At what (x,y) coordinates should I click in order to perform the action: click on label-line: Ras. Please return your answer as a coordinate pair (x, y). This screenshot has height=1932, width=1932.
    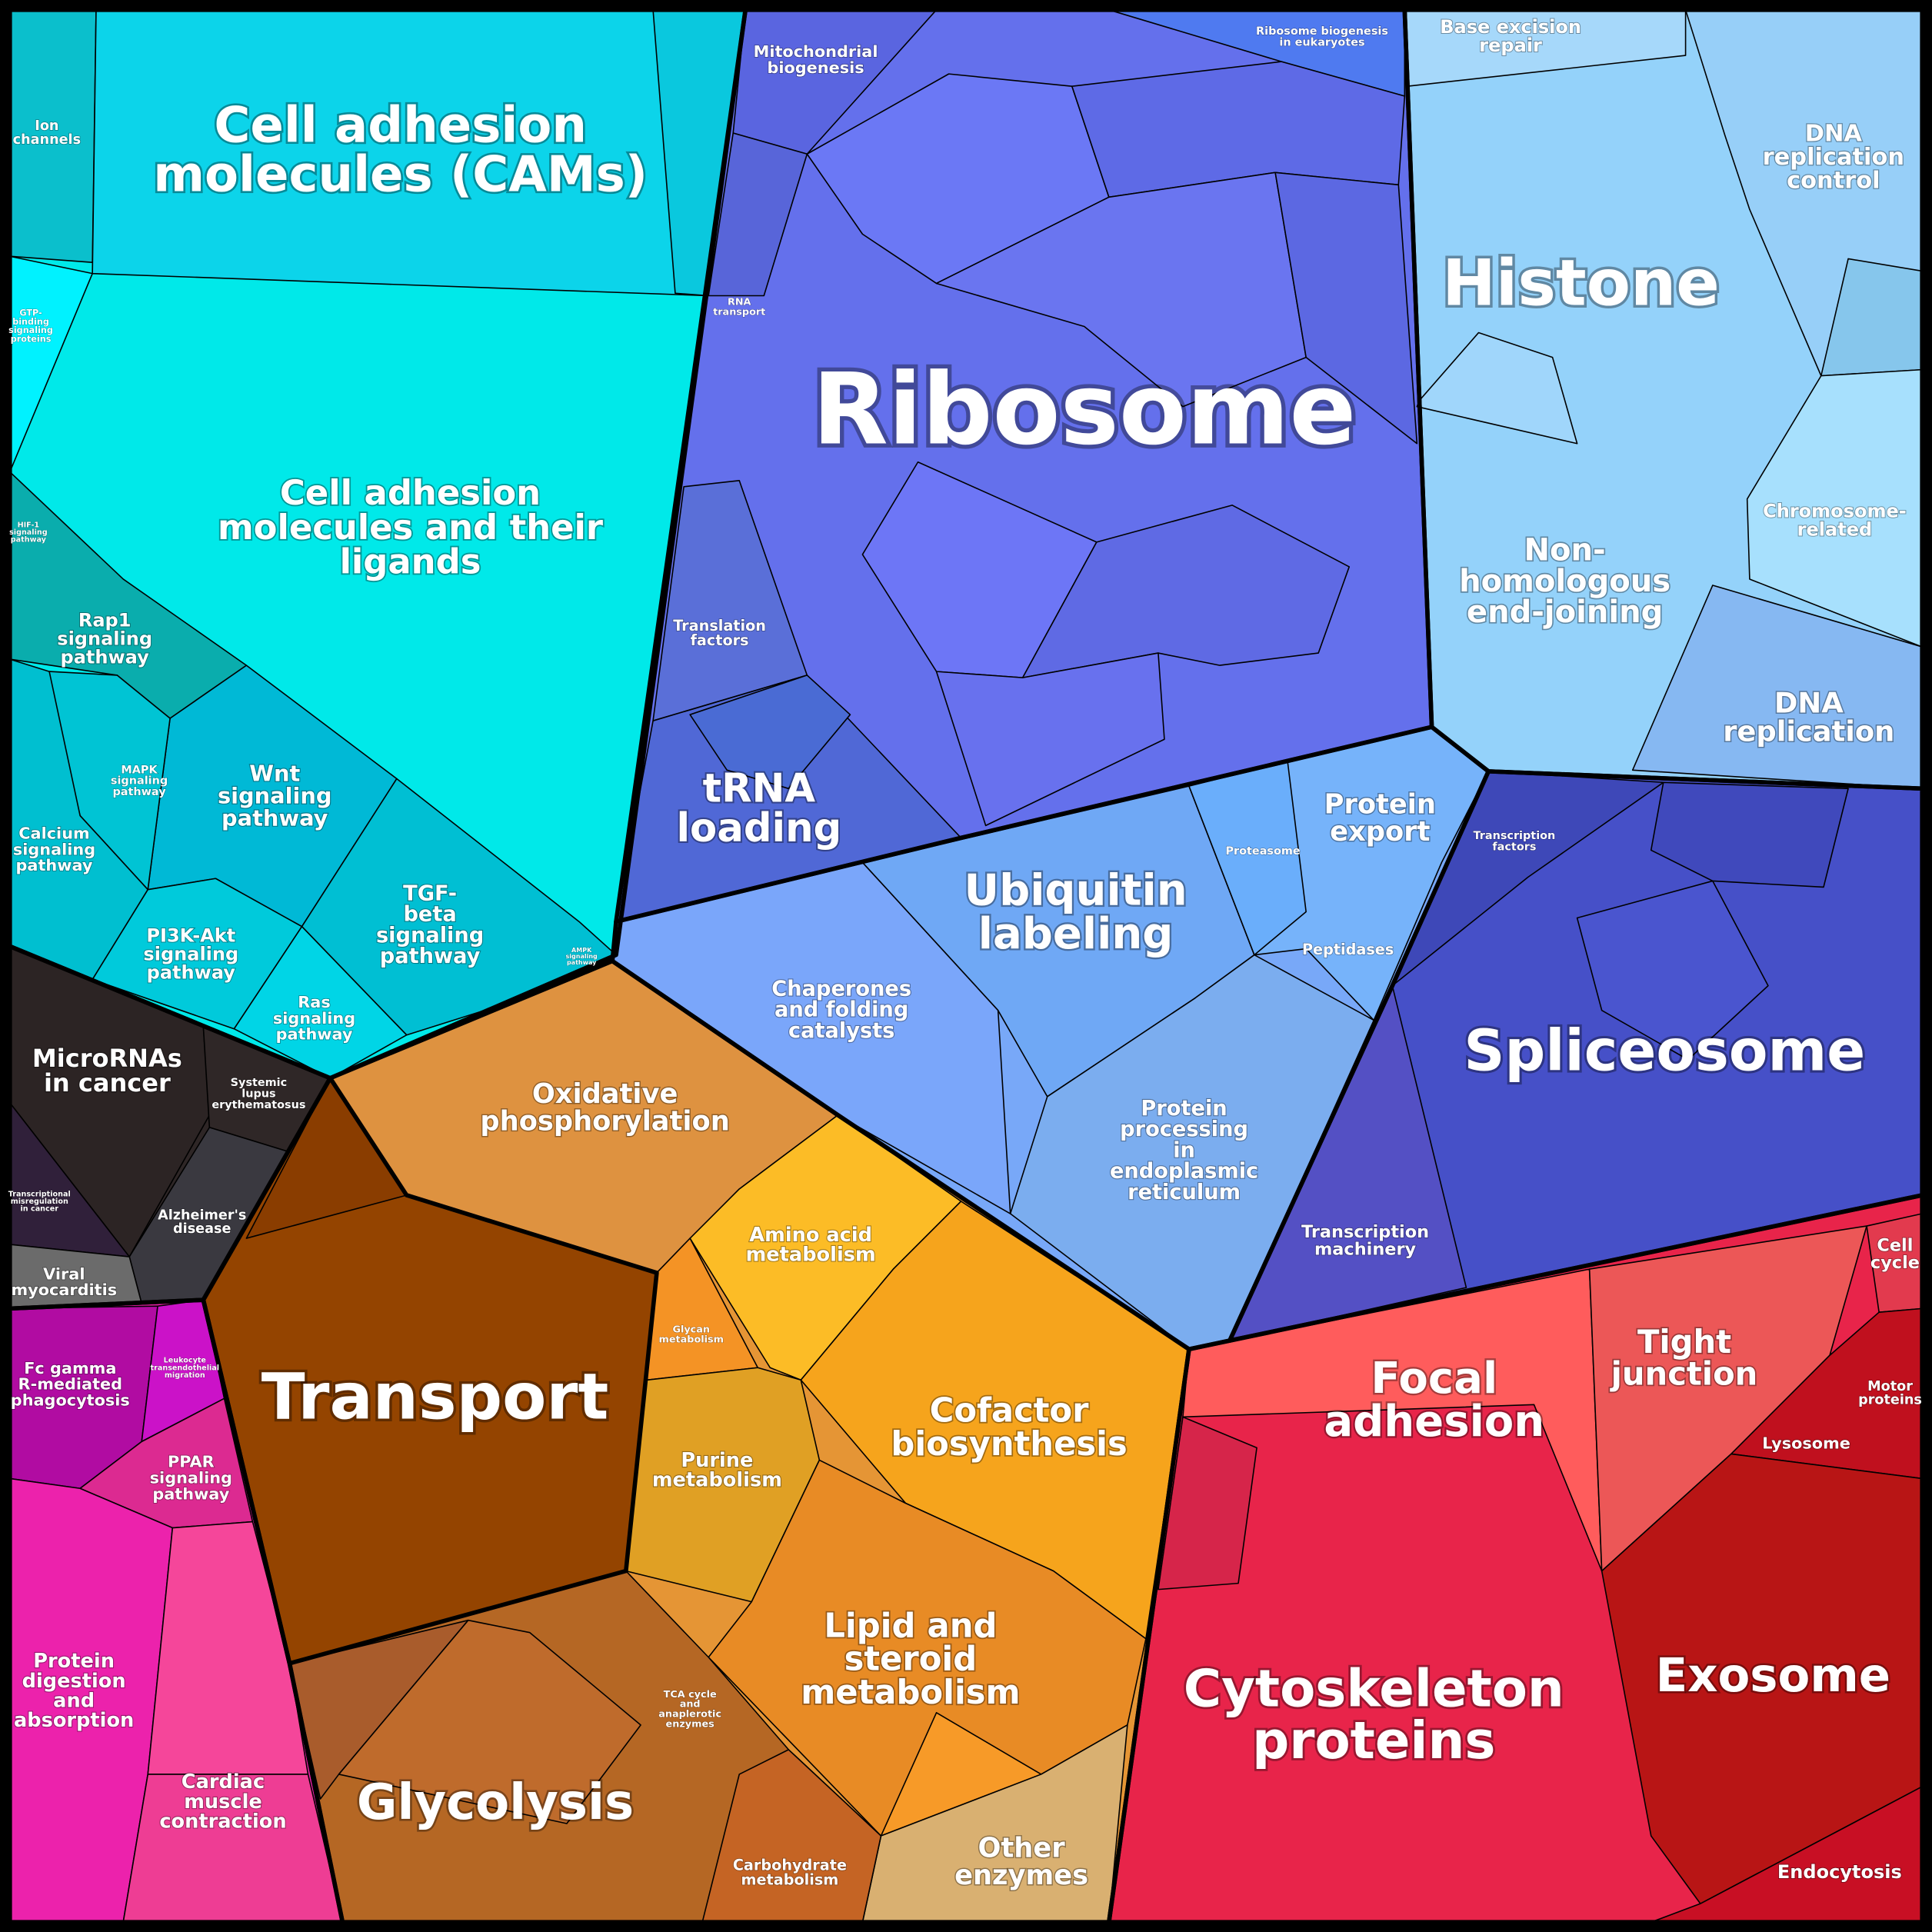
    Looking at the image, I should click on (314, 1002).